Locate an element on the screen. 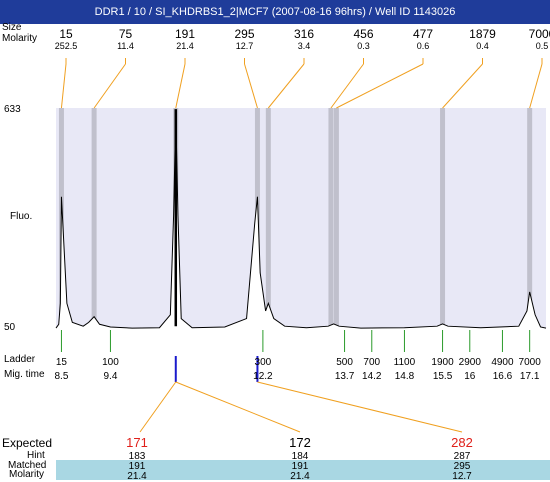 The width and height of the screenshot is (550, 482). peak-size-1: 75 is located at coordinates (125, 34).